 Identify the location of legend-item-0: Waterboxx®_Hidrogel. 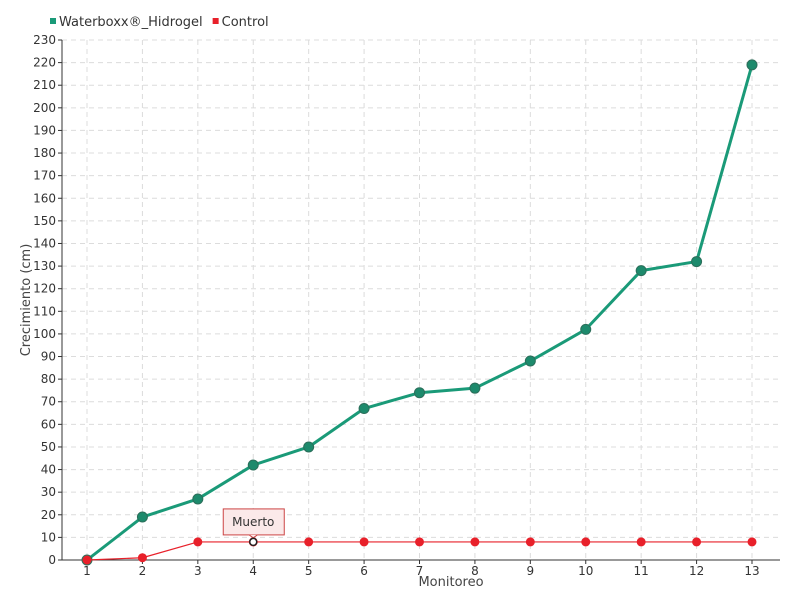
(126, 22).